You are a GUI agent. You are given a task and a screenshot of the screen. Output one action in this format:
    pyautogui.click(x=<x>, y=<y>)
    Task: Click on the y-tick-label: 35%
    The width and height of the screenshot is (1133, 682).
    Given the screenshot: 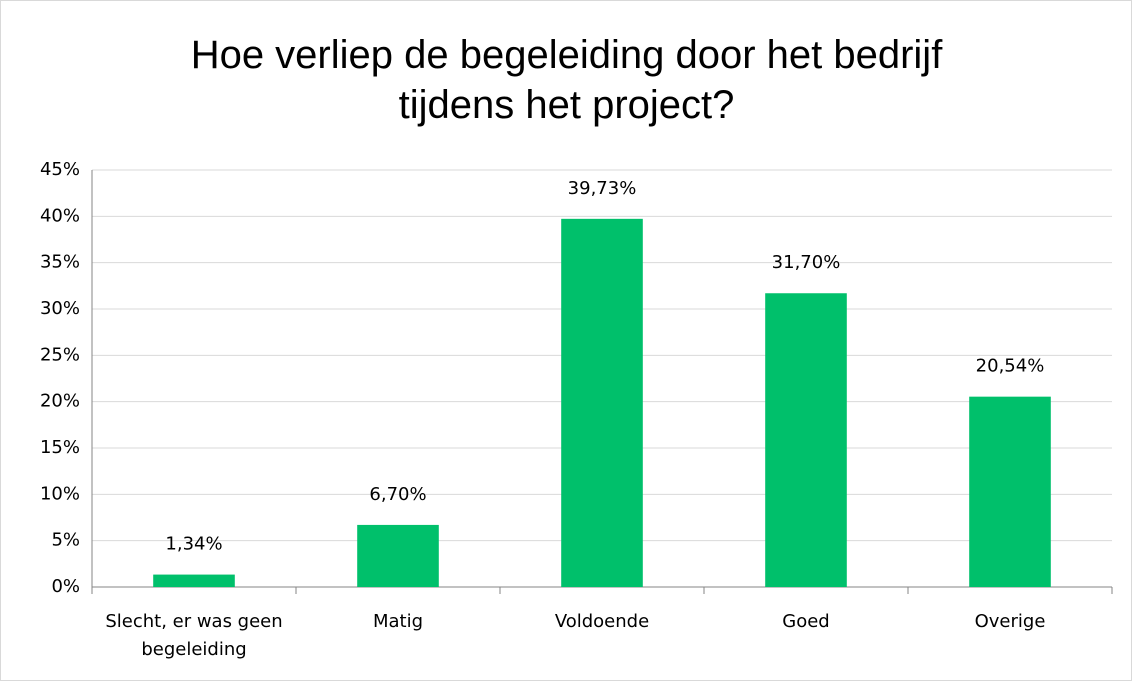 What is the action you would take?
    pyautogui.click(x=60, y=262)
    